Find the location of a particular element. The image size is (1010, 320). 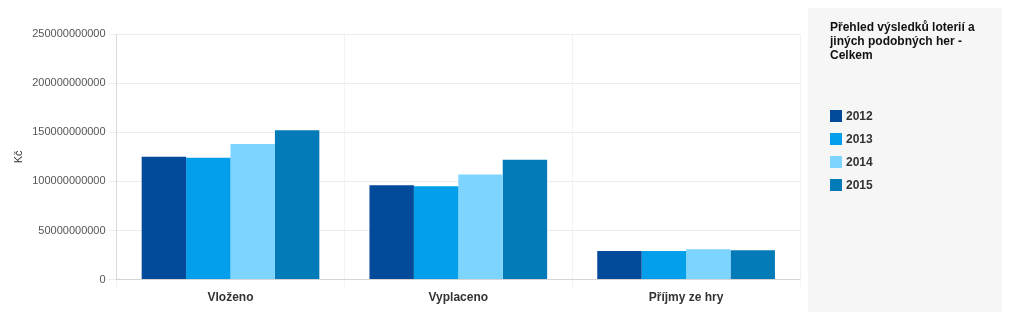

y-tick-label: 100000000000 is located at coordinates (69, 180).